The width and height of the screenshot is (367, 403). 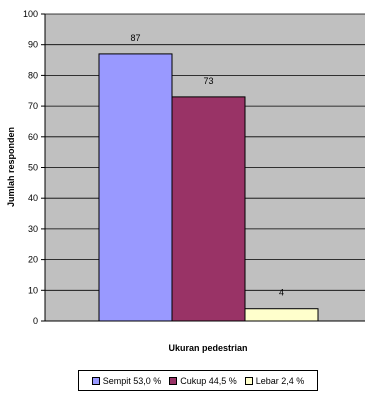 What do you see at coordinates (33, 229) in the screenshot?
I see `y-tick-label: 30` at bounding box center [33, 229].